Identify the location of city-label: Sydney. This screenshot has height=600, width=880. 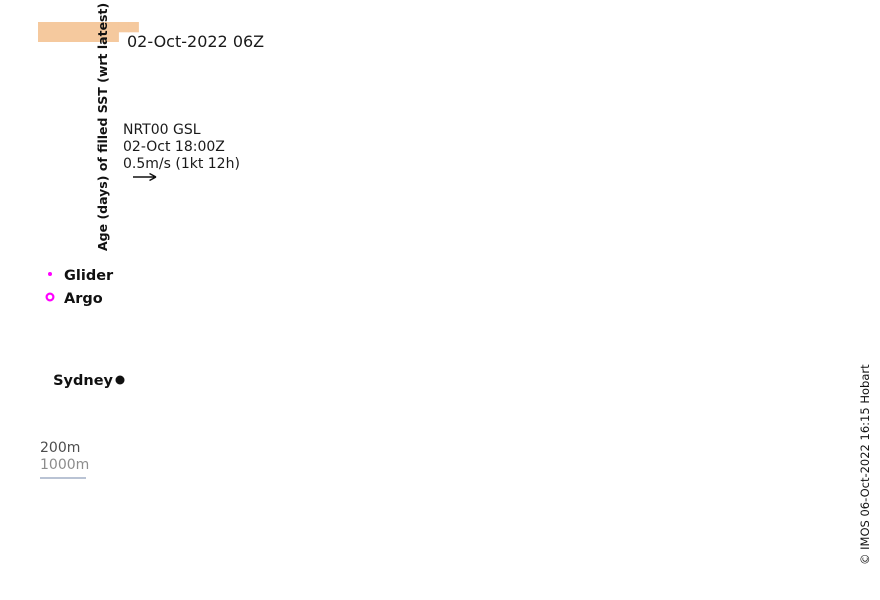
(83, 381).